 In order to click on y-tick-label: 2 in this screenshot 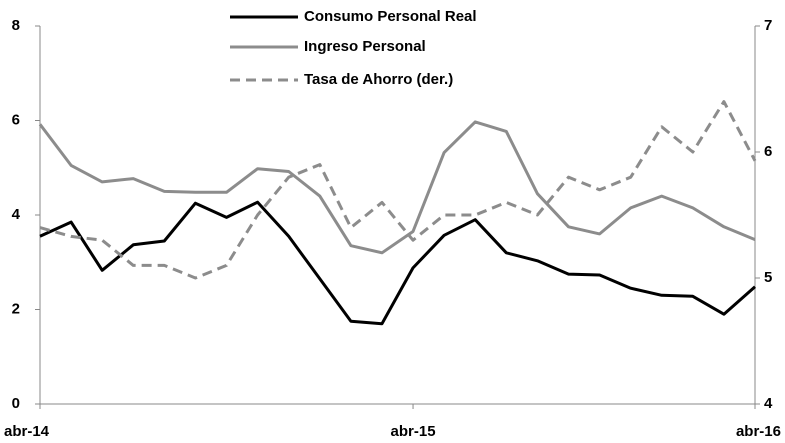, I will do `click(16, 308)`.